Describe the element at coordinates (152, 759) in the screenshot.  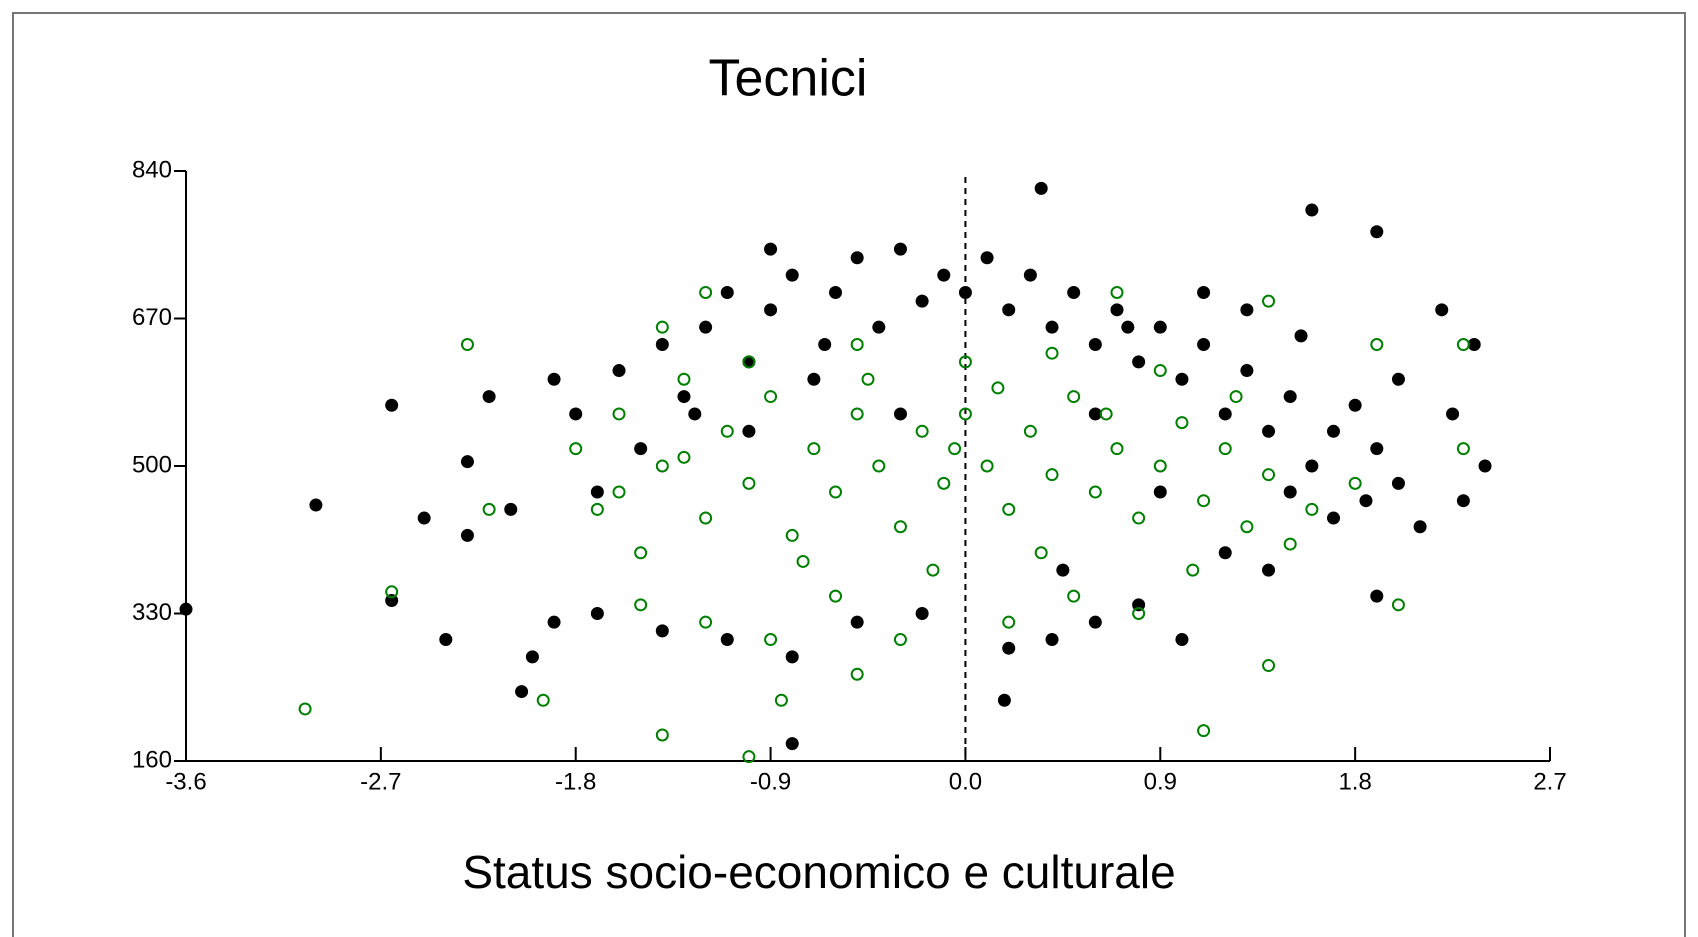
I see `y-tick-label: 160` at that location.